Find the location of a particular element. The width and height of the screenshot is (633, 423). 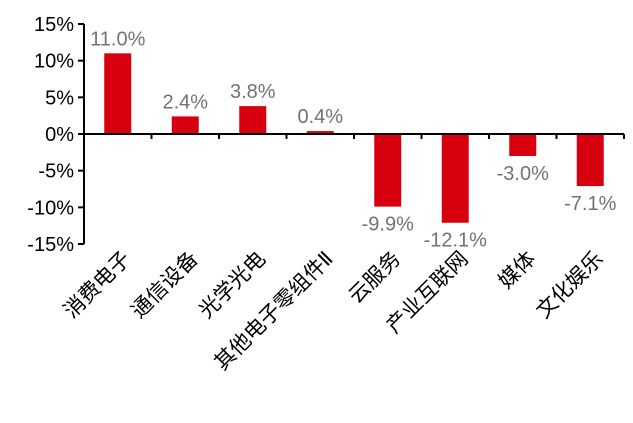

y-tick-label: 15% is located at coordinates (54, 25).